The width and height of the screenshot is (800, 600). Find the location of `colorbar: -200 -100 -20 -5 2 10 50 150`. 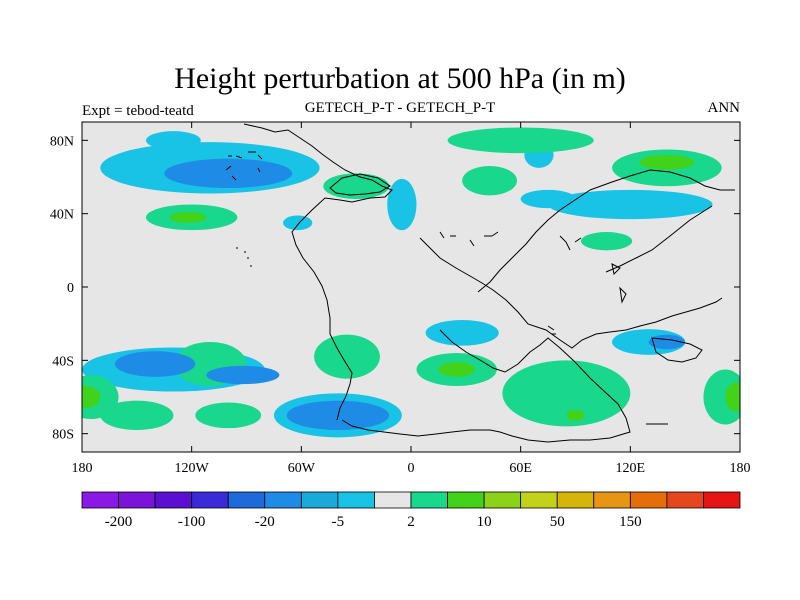

colorbar: -200 -100 -20 -5 2 10 50 150 is located at coordinates (411, 510).